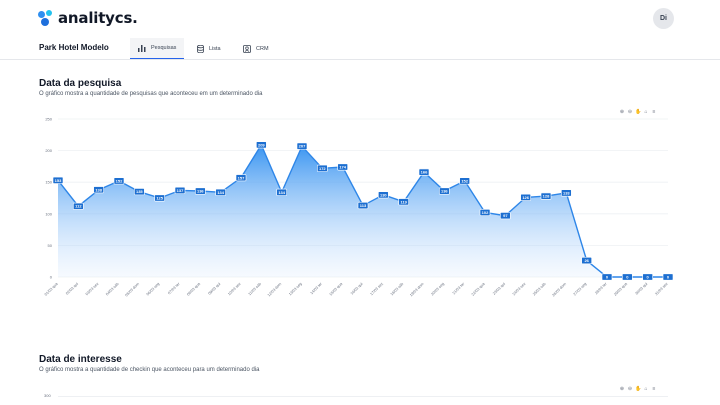 The width and height of the screenshot is (720, 405). I want to click on data-point: 130, so click(383, 195).